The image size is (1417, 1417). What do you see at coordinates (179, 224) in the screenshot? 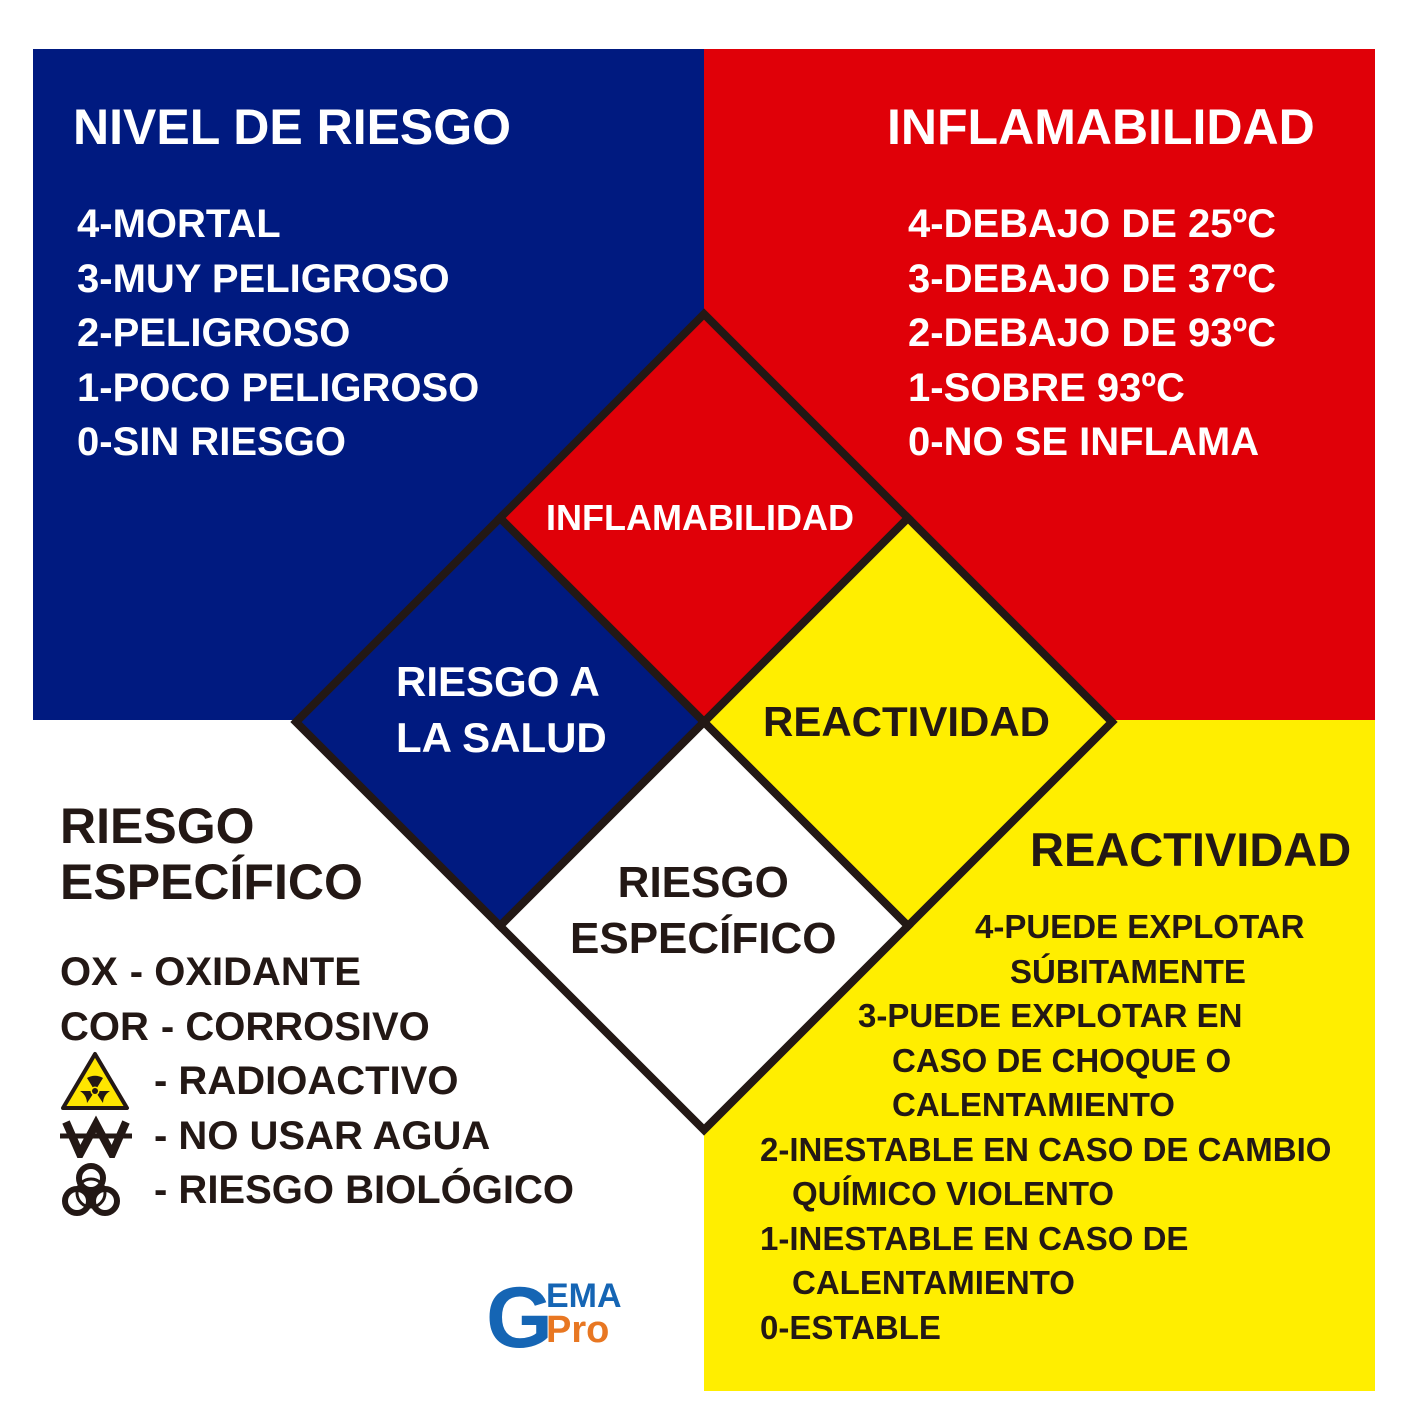
I see `health-level: 4-MORTAL` at bounding box center [179, 224].